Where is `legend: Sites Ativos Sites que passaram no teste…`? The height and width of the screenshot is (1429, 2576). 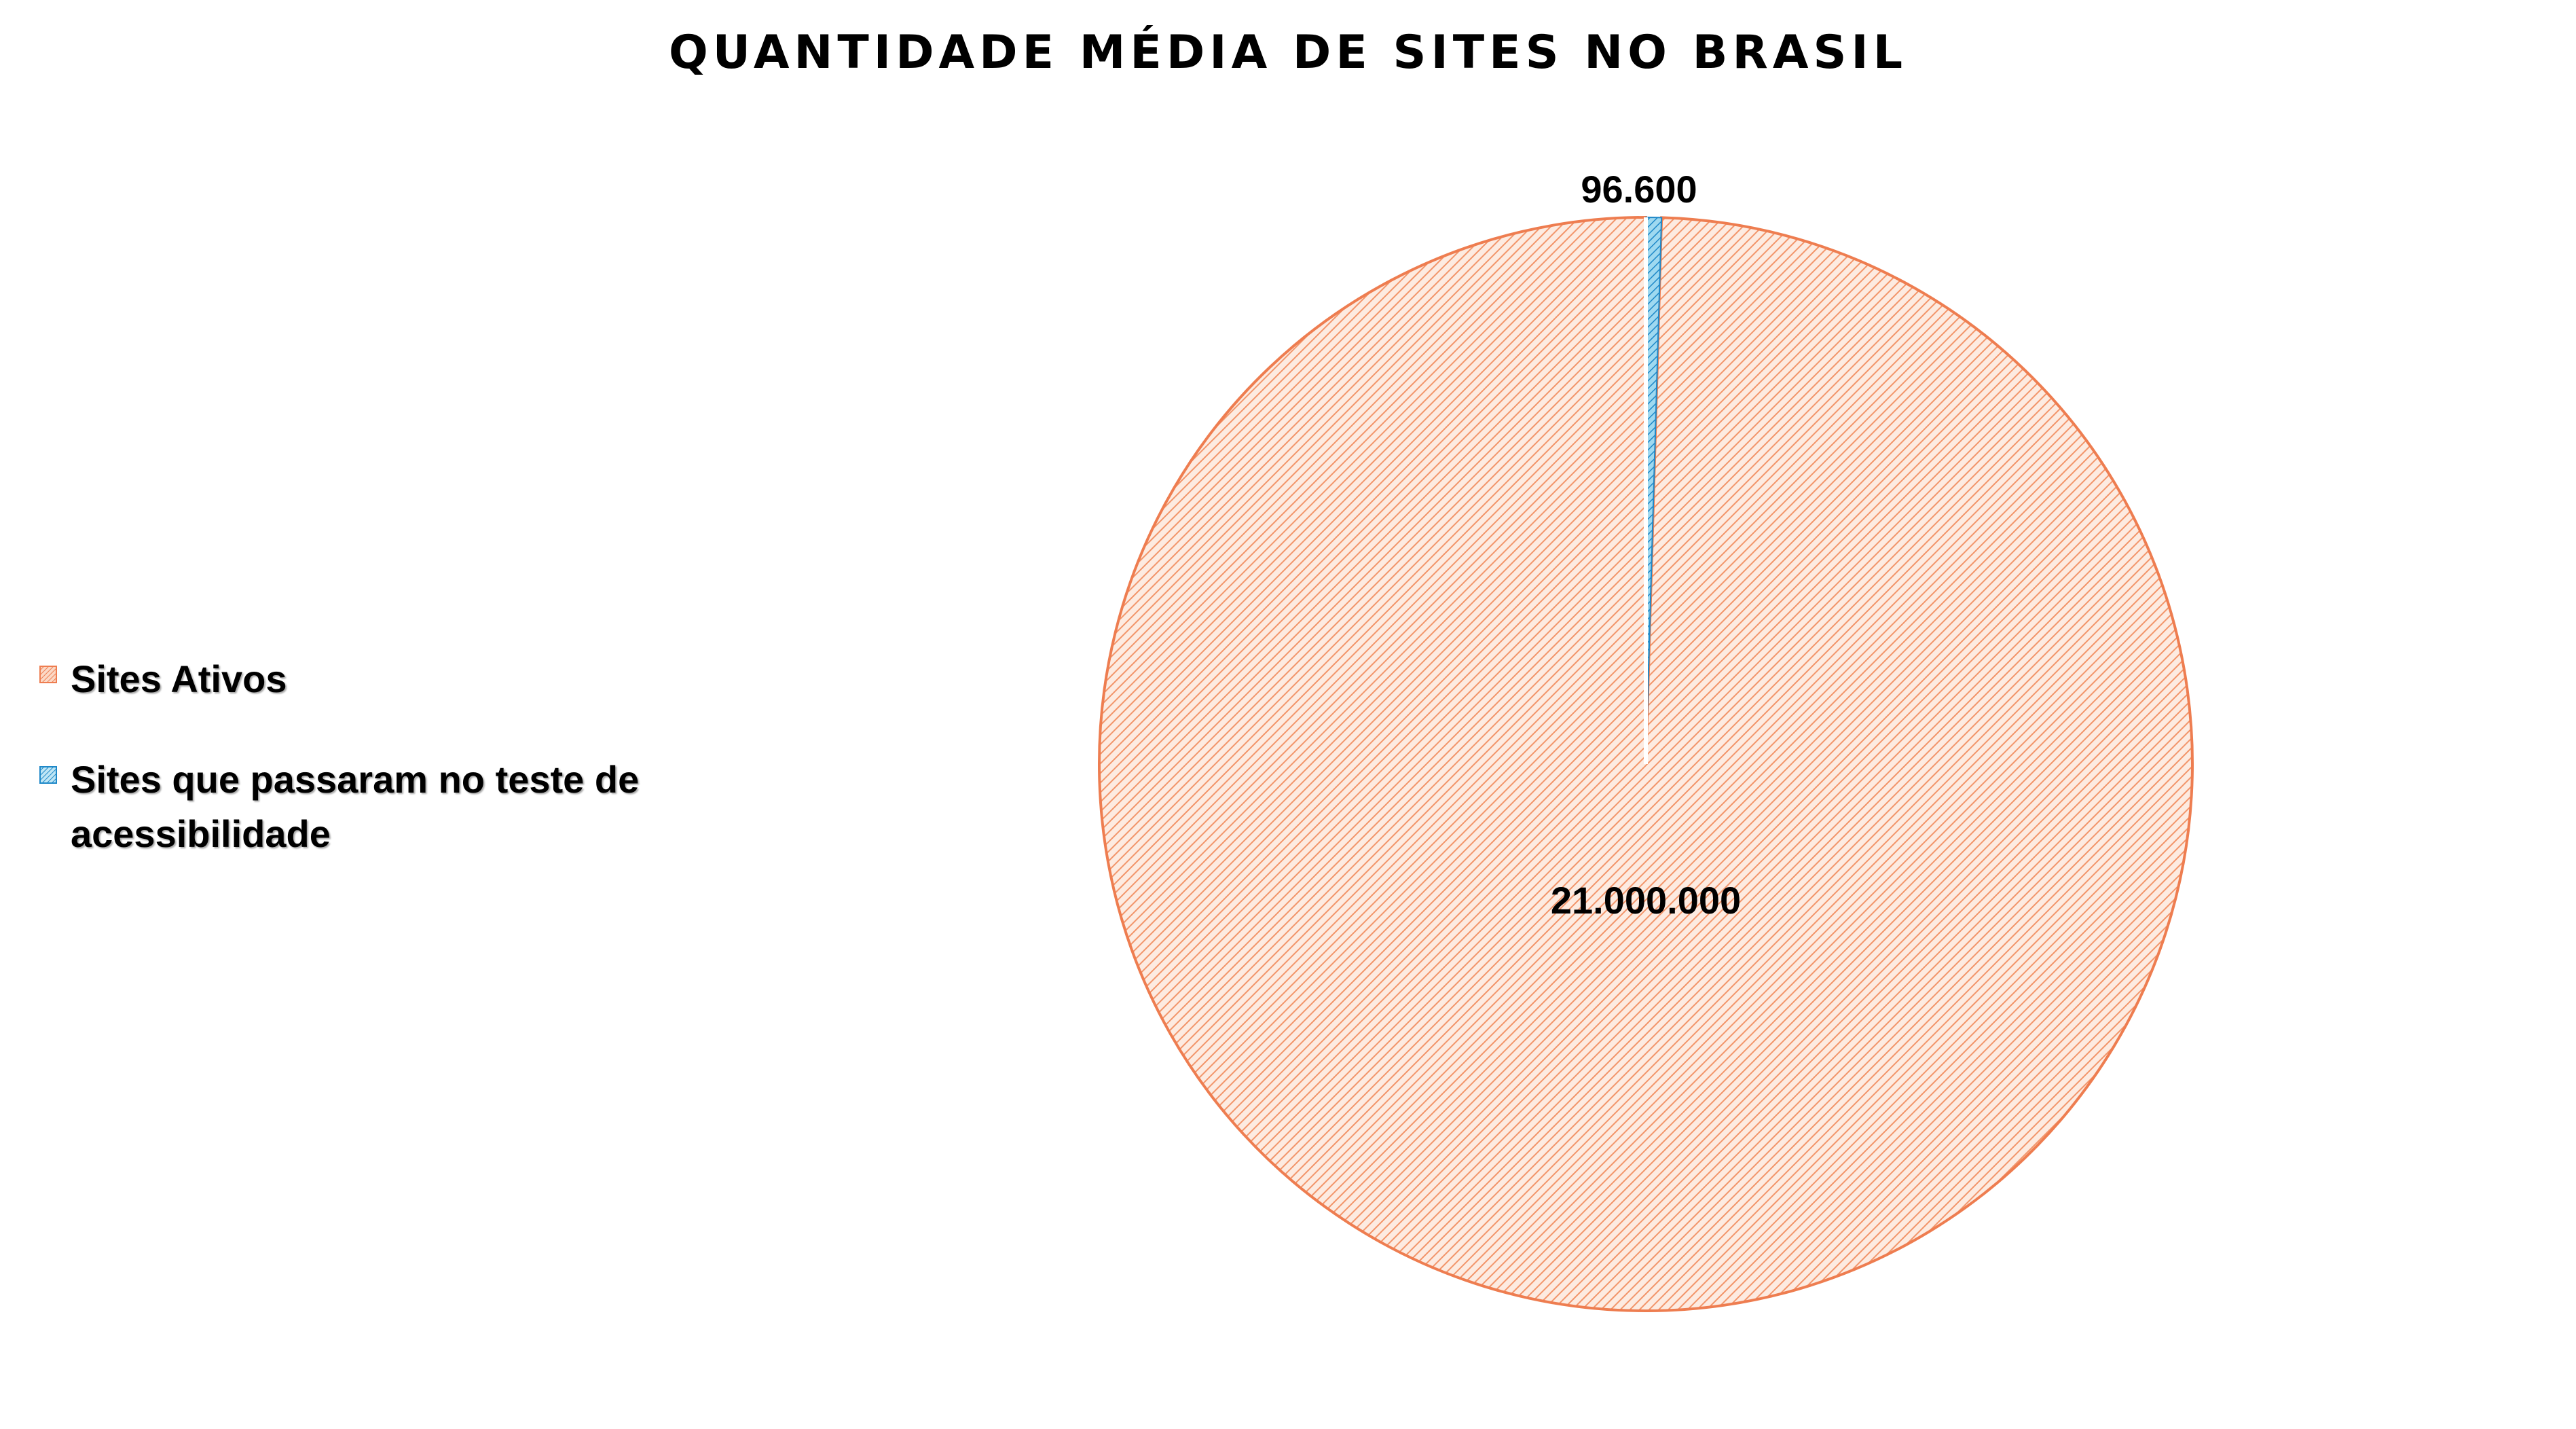
legend: Sites Ativos Sites que passaram no teste… is located at coordinates (413, 779).